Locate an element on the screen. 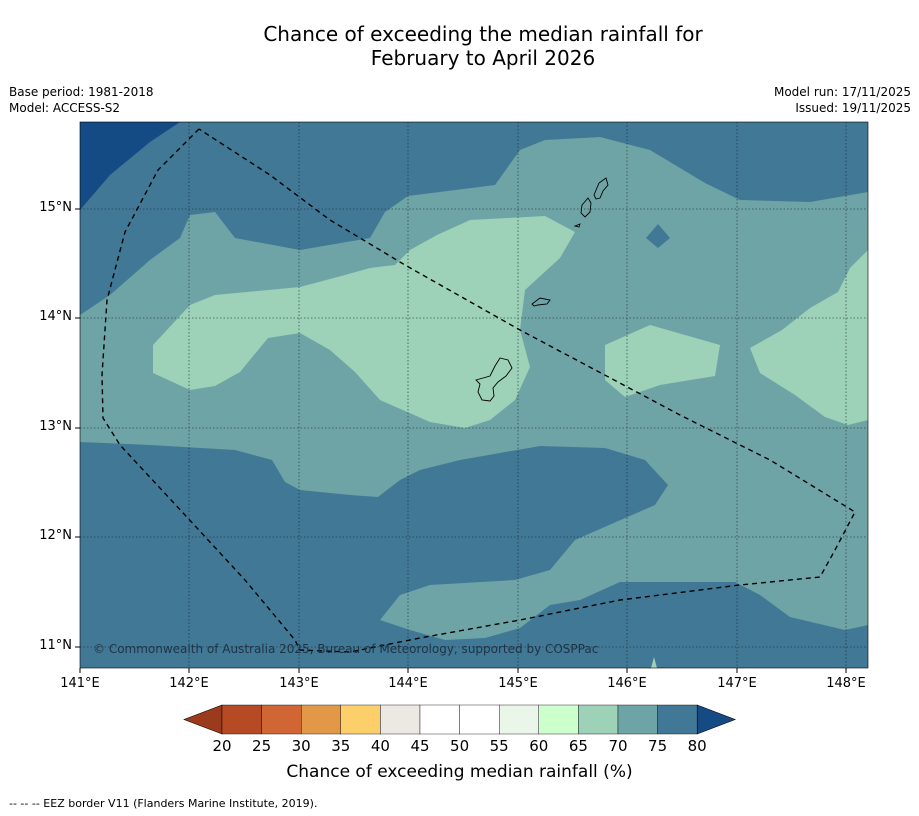 The image size is (919, 816). colorbar-tick-50: 50 is located at coordinates (460, 746).